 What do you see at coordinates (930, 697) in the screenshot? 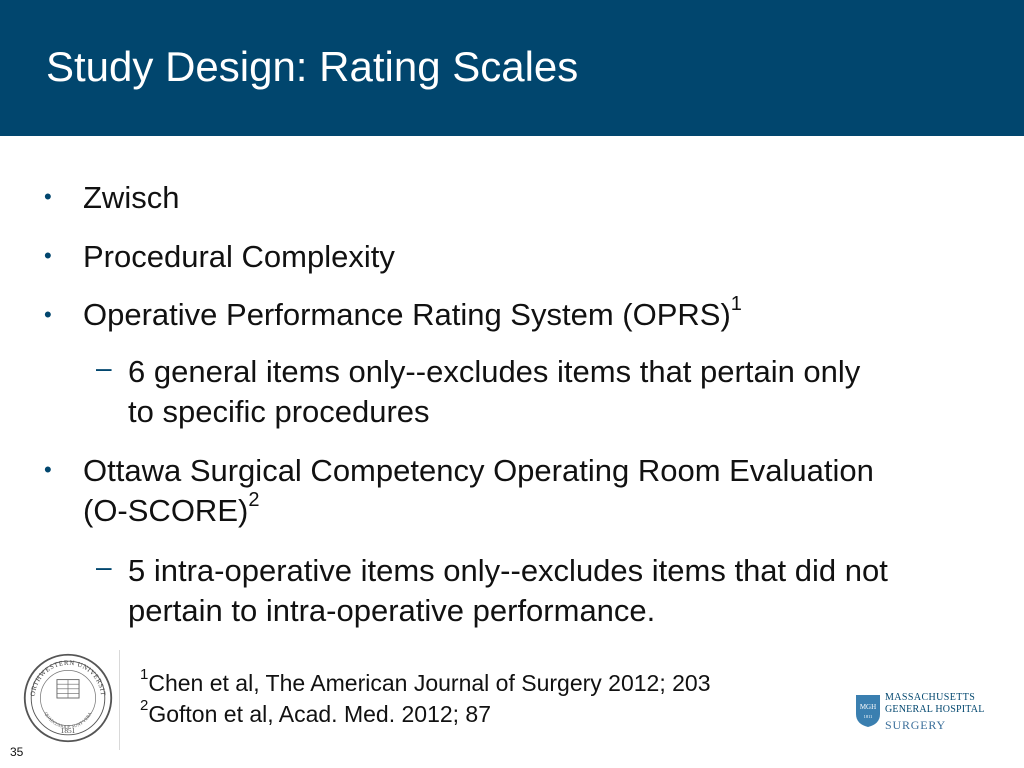
I see `mgh-name-line1: MASSACHUSETTS` at bounding box center [930, 697].